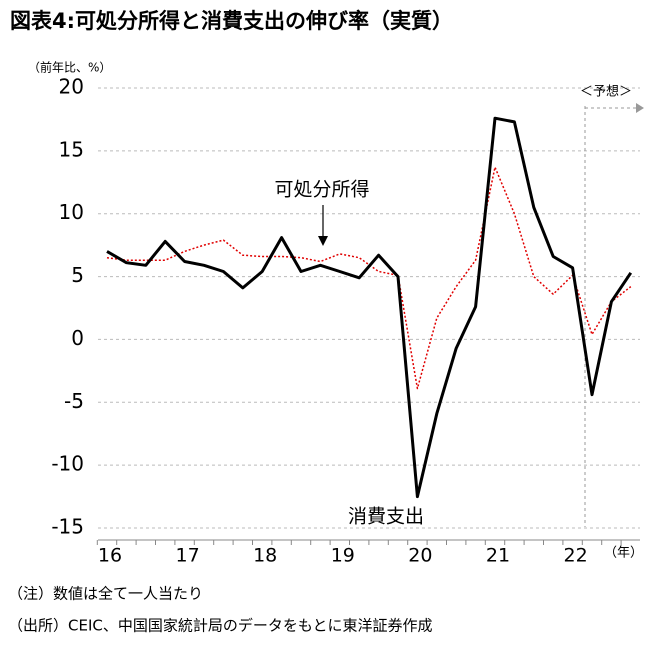 This screenshot has height=647, width=671. Describe the element at coordinates (321, 190) in the screenshot. I see `series-annotation: 可処分所得` at that location.